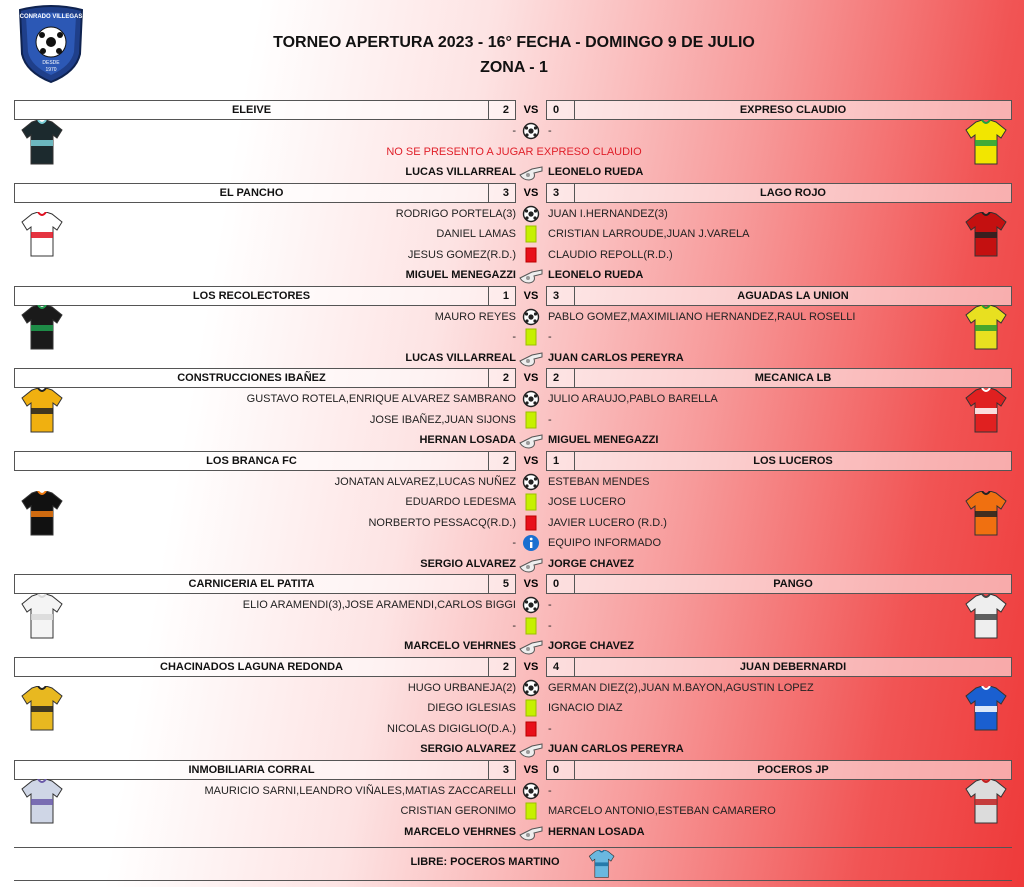 The height and width of the screenshot is (887, 1024). Describe the element at coordinates (455, 213) in the screenshot. I see `home-detail: RODRIGO PORTELA(3)` at that location.